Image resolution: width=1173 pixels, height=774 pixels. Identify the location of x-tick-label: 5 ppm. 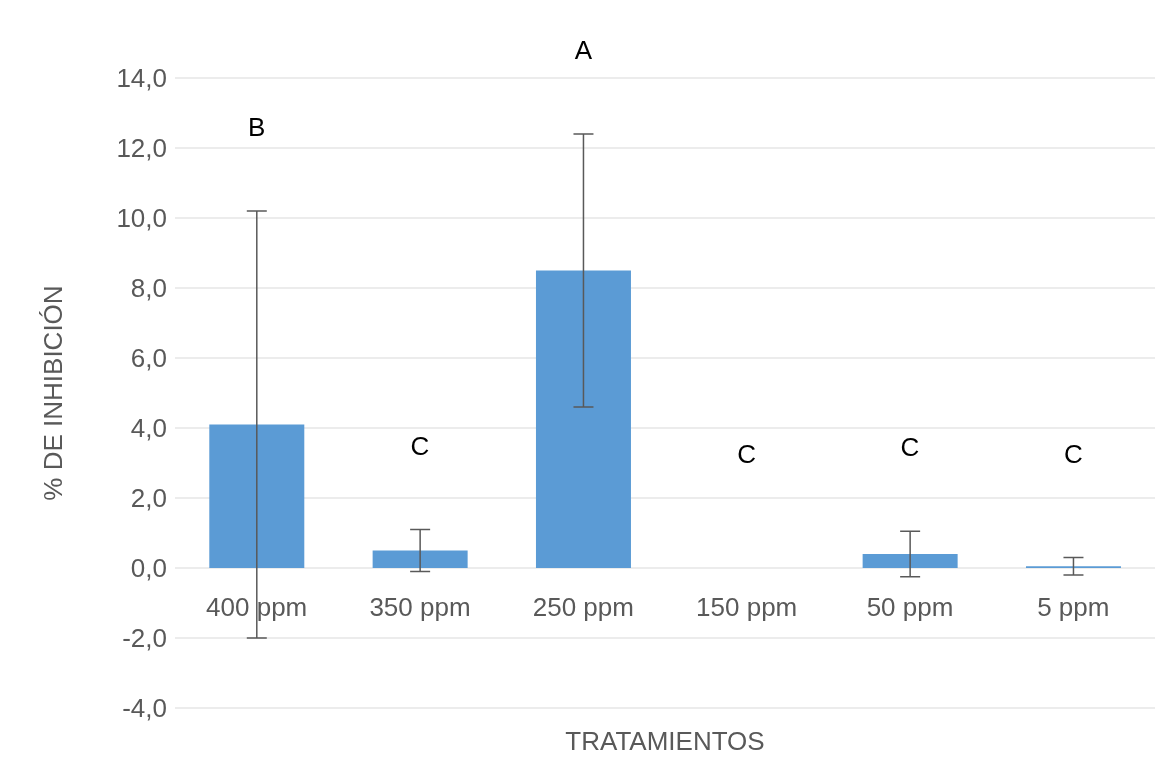
(1073, 607).